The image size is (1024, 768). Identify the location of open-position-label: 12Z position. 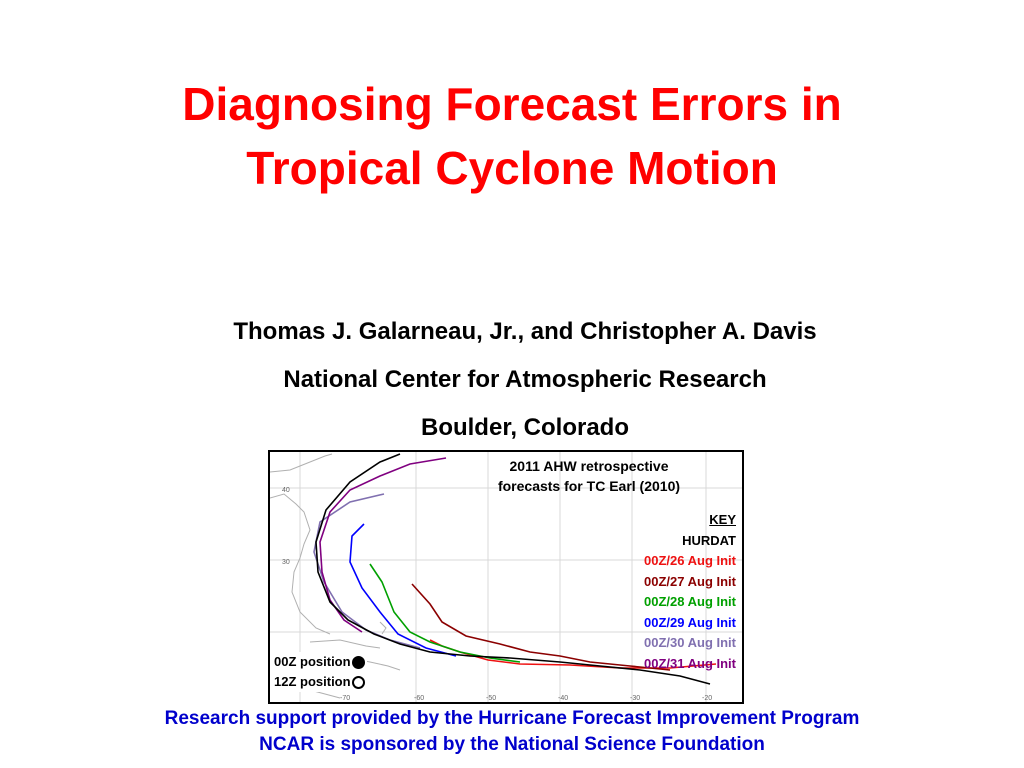
(312, 681).